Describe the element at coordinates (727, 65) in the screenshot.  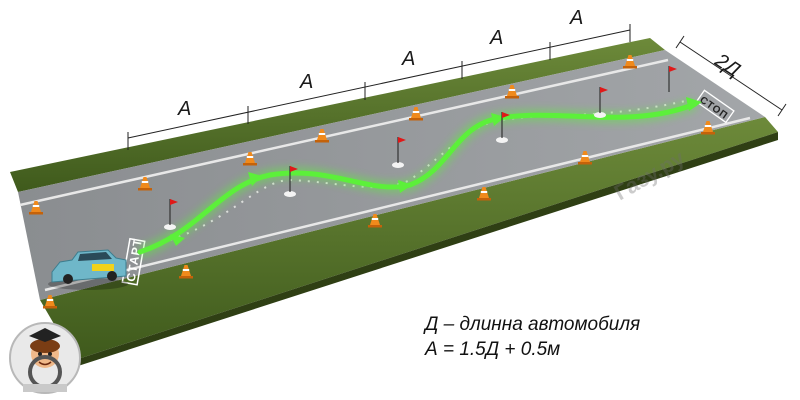
I see `width-label: 2Д` at that location.